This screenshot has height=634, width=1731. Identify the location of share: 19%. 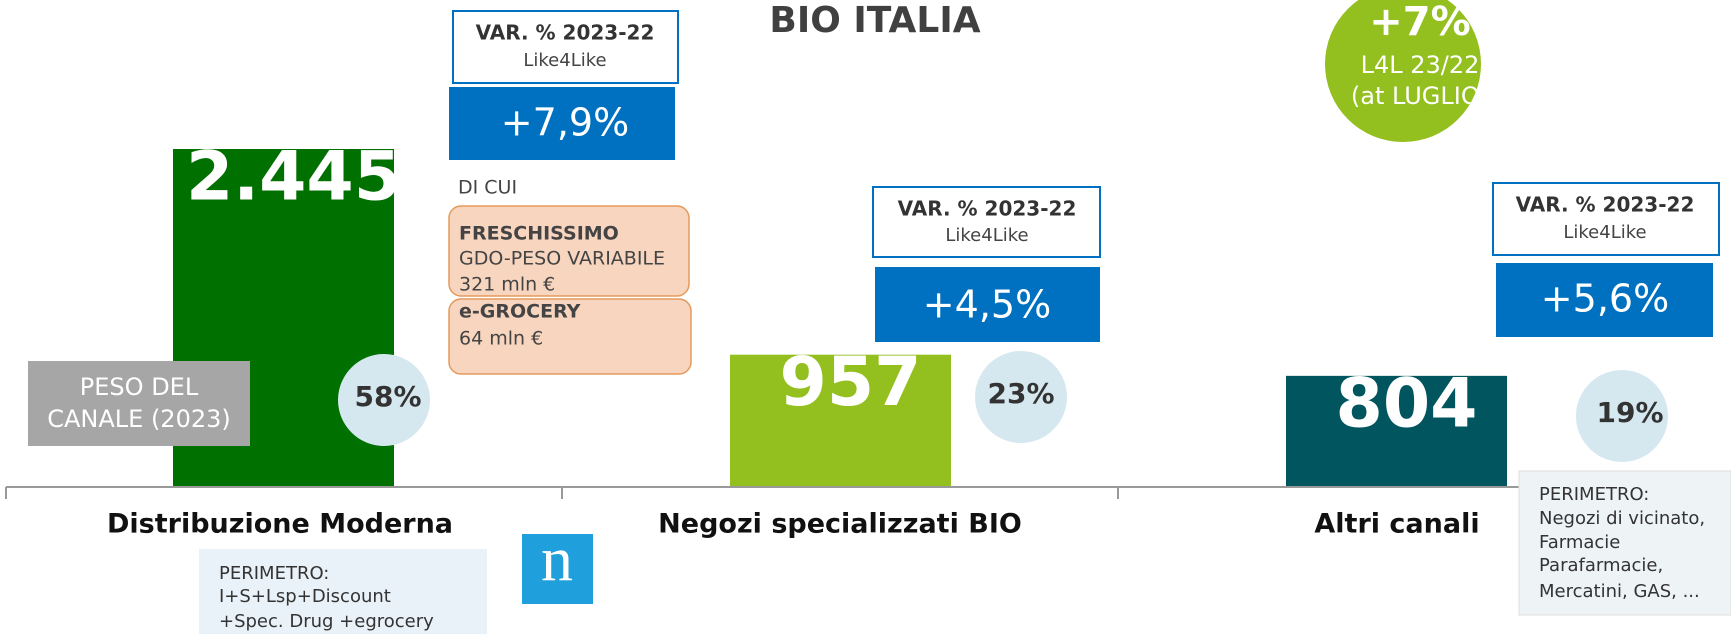
(1629, 412).